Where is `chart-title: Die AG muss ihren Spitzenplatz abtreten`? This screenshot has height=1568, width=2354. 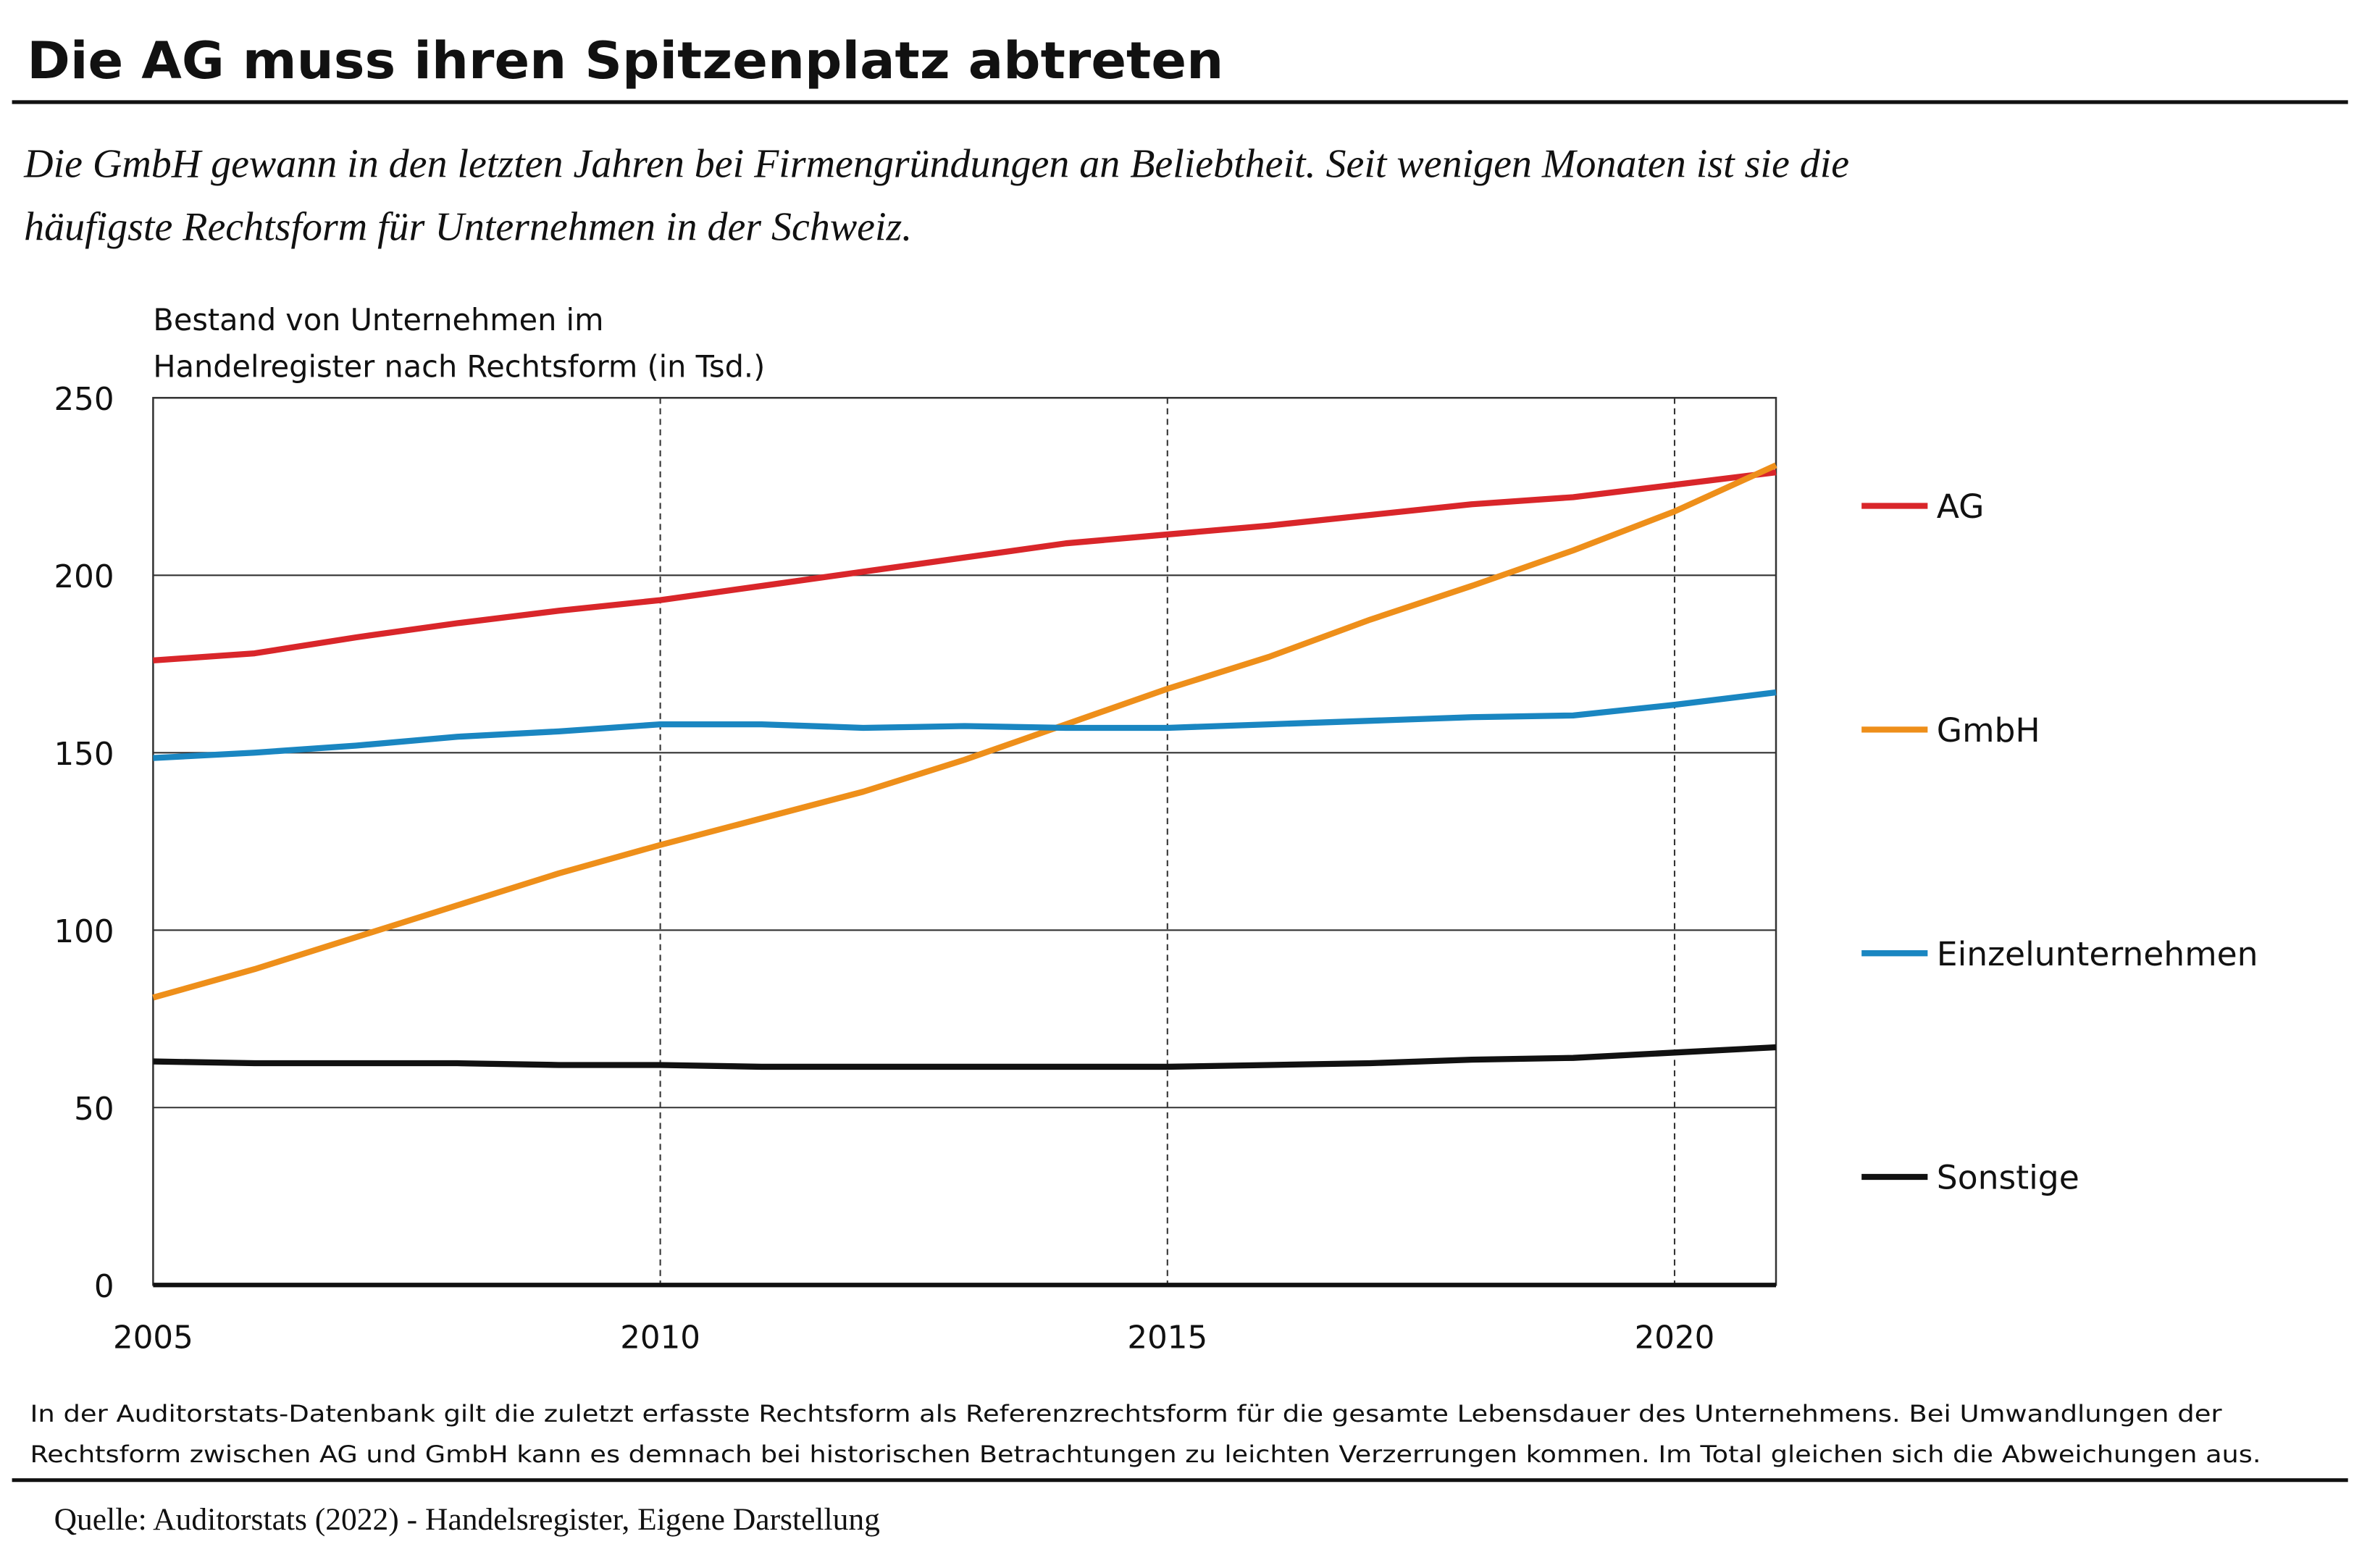 chart-title: Die AG muss ihren Spitzenplatz abtreten is located at coordinates (625, 61).